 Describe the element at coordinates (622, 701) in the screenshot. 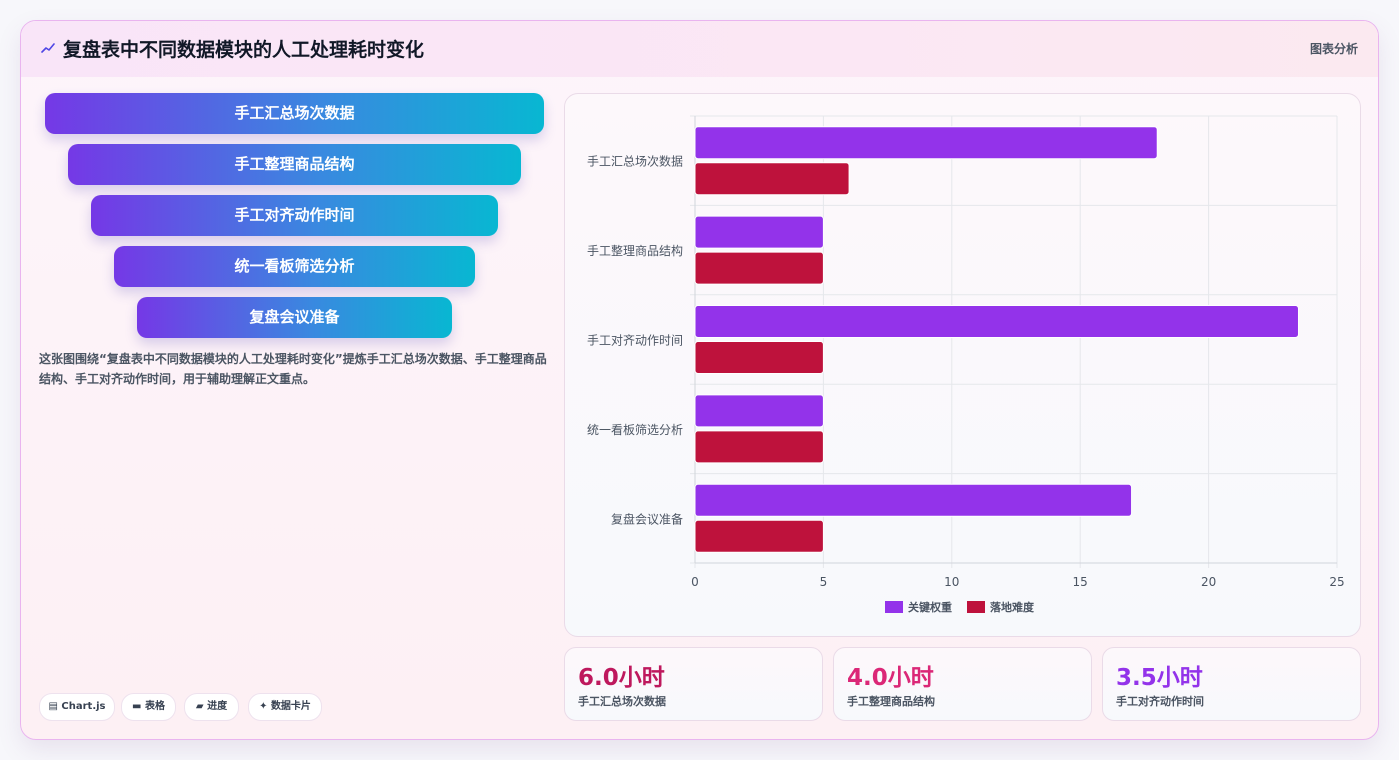

I see `kpi-label: 手工汇总场次数据` at that location.